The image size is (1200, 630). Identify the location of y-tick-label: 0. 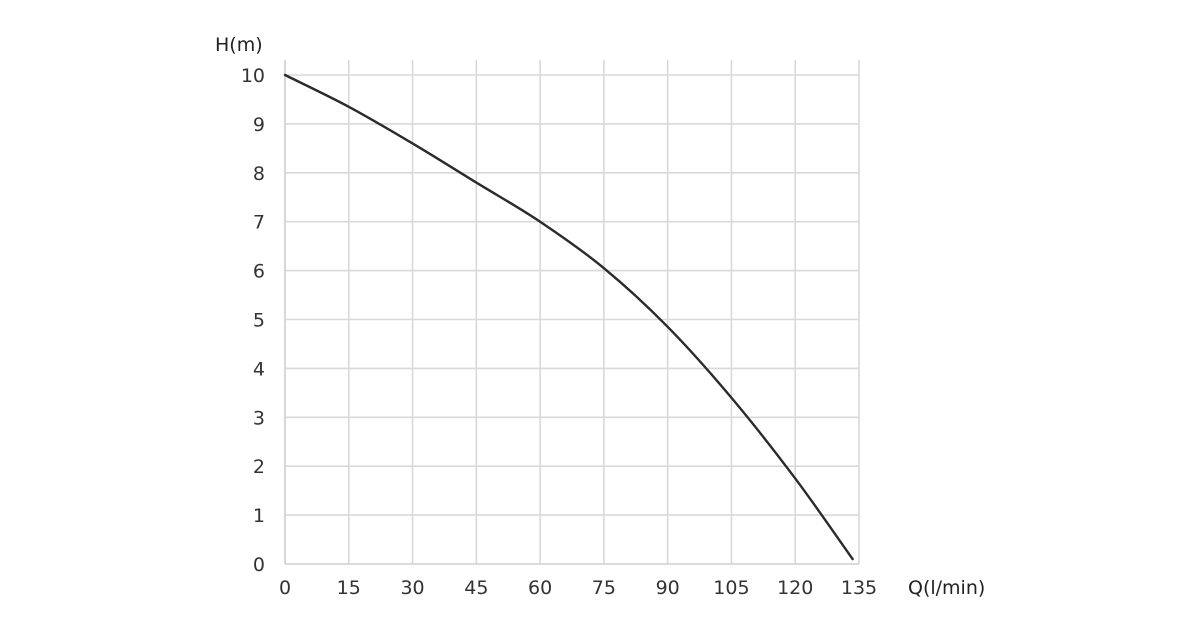
(259, 565).